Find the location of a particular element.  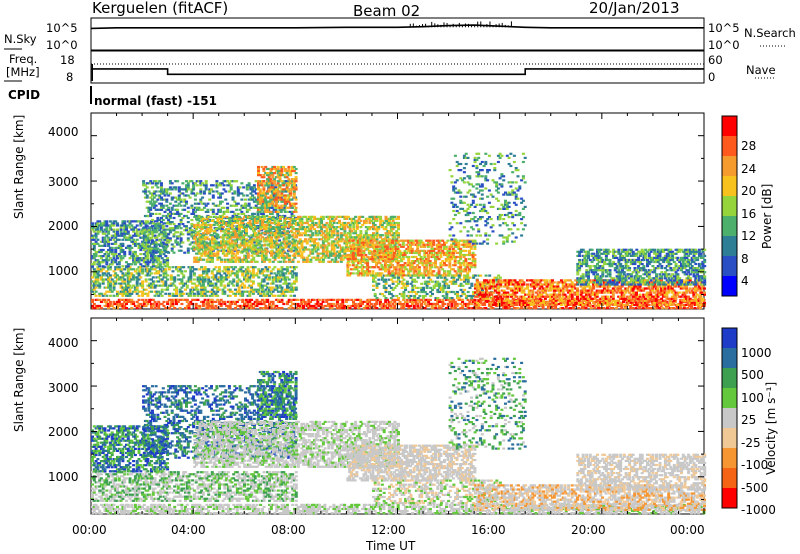

power-cb-tick-8: 8 is located at coordinates (745, 259).